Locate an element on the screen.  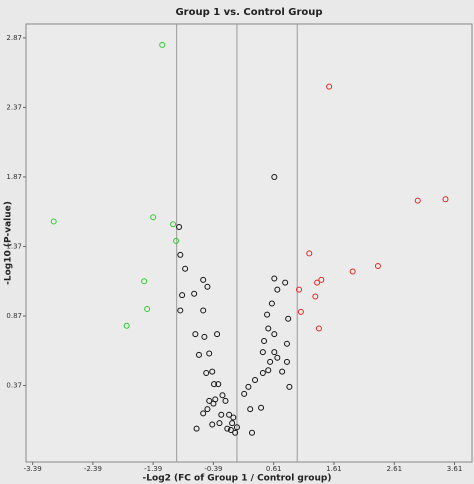
y-tick-label: 0.87 is located at coordinates (14, 316).